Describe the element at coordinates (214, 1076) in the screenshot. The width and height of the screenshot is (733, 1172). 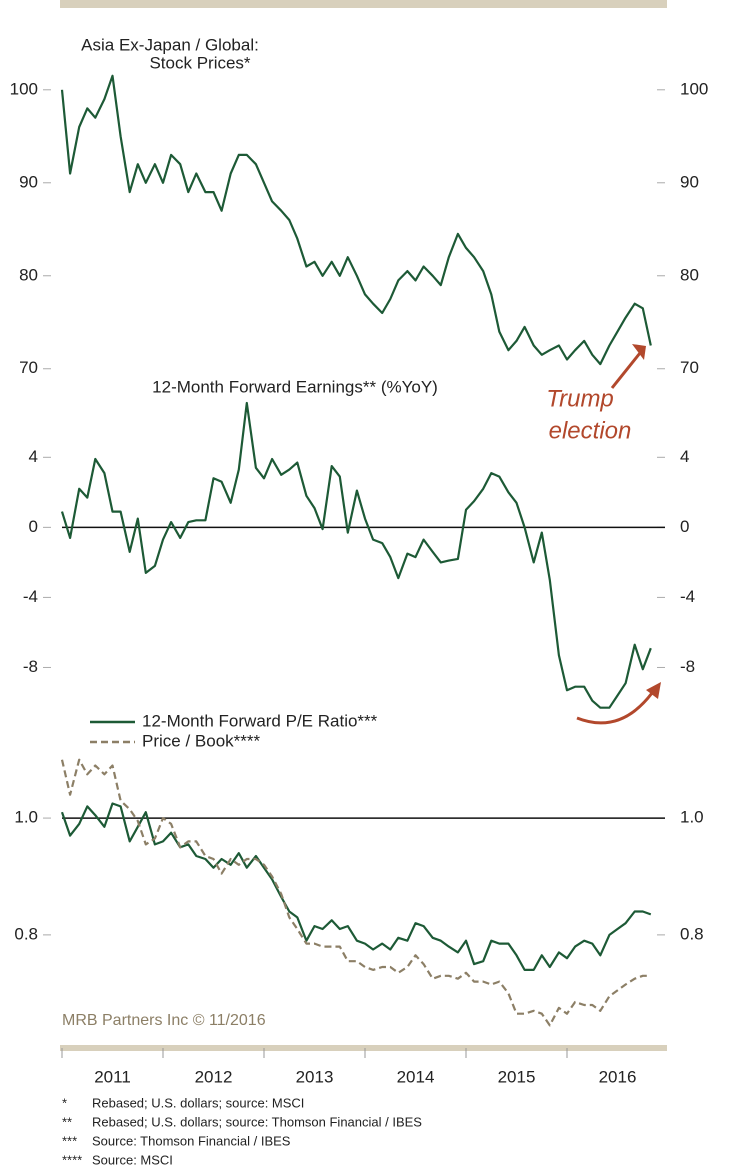
I see `x-tick-label: 2012` at that location.